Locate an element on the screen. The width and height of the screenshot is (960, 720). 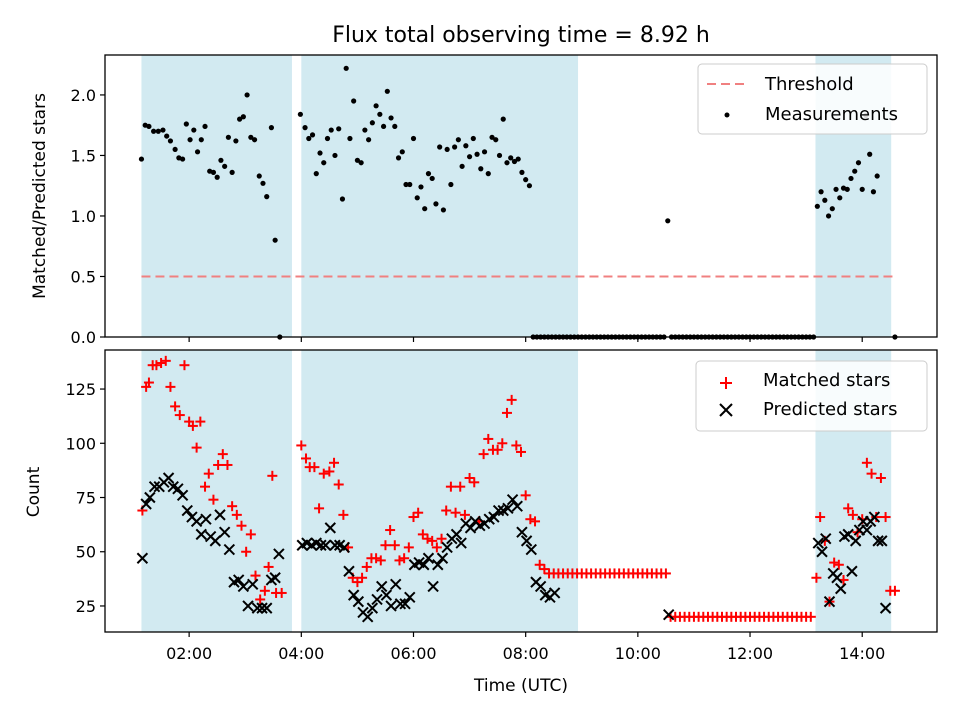
legend-measurements-swatch is located at coordinates (727, 115).